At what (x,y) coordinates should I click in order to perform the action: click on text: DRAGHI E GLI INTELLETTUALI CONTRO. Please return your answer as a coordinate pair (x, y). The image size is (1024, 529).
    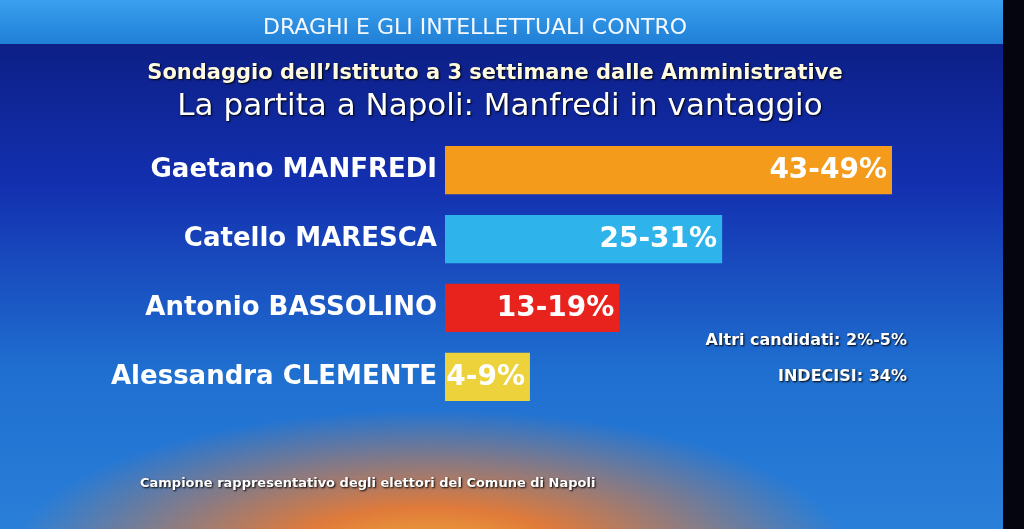
    Looking at the image, I should click on (475, 26).